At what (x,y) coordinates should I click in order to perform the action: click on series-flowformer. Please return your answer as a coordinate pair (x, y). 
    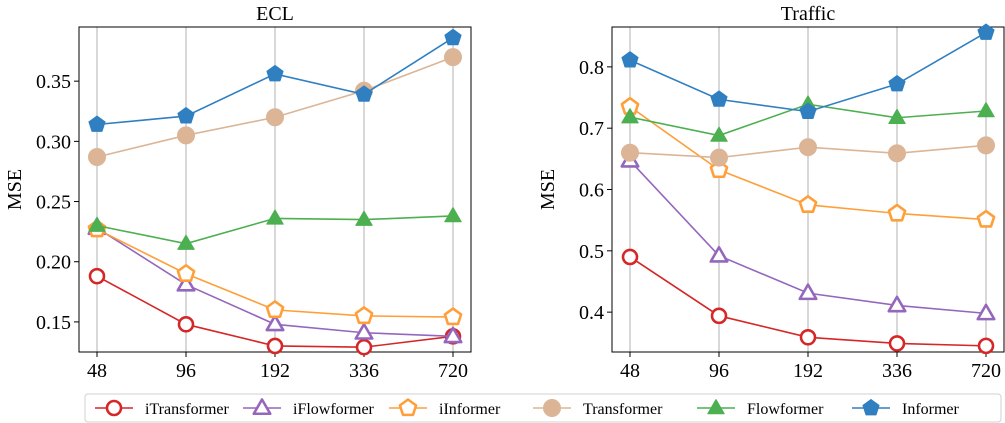
    Looking at the image, I should click on (275, 228).